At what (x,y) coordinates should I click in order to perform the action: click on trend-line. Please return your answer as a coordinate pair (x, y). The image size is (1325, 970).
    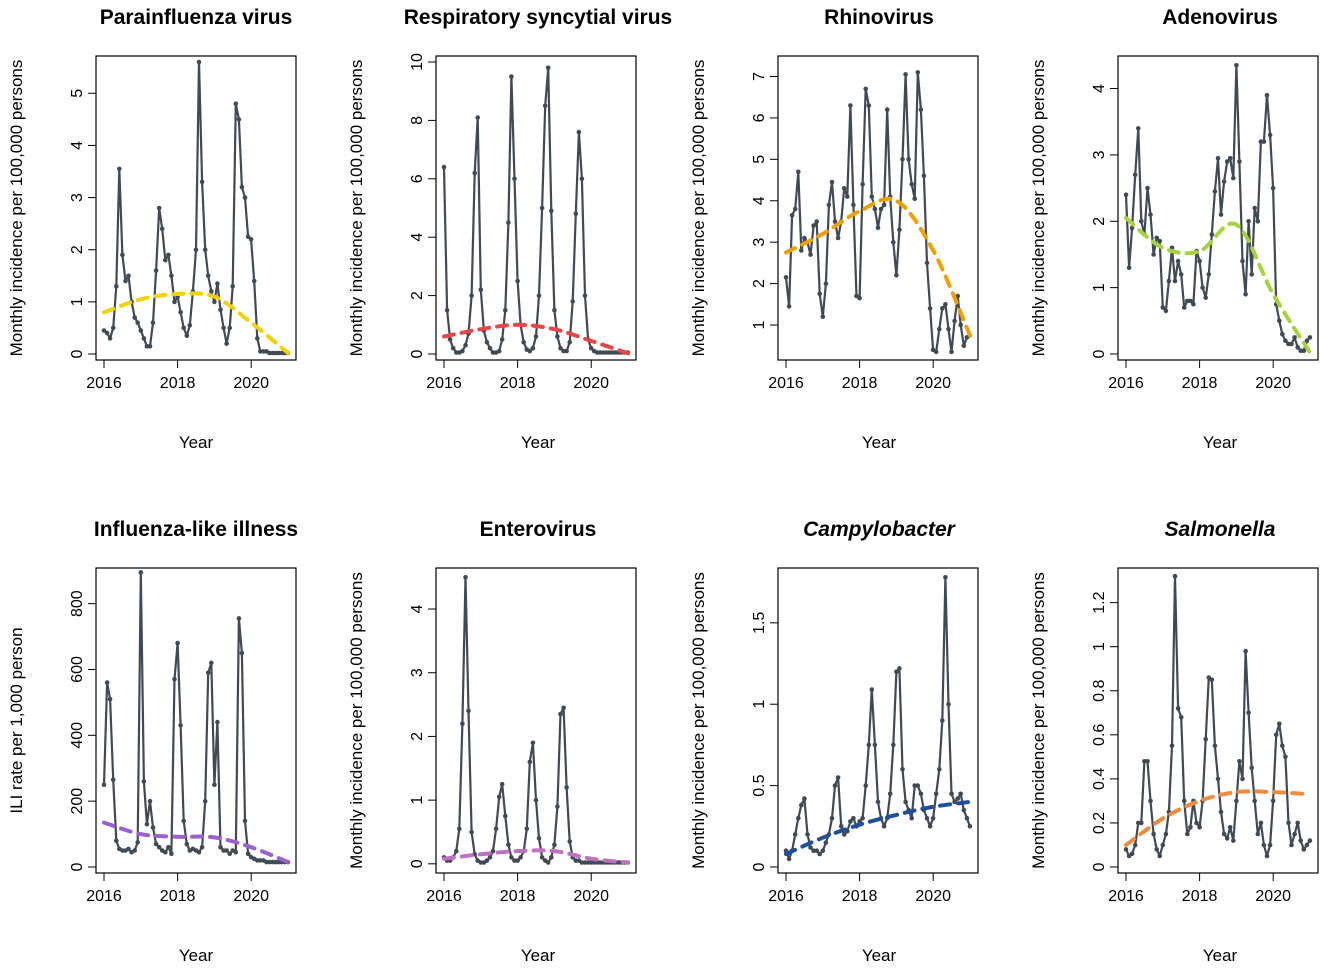
    Looking at the image, I should click on (196, 323).